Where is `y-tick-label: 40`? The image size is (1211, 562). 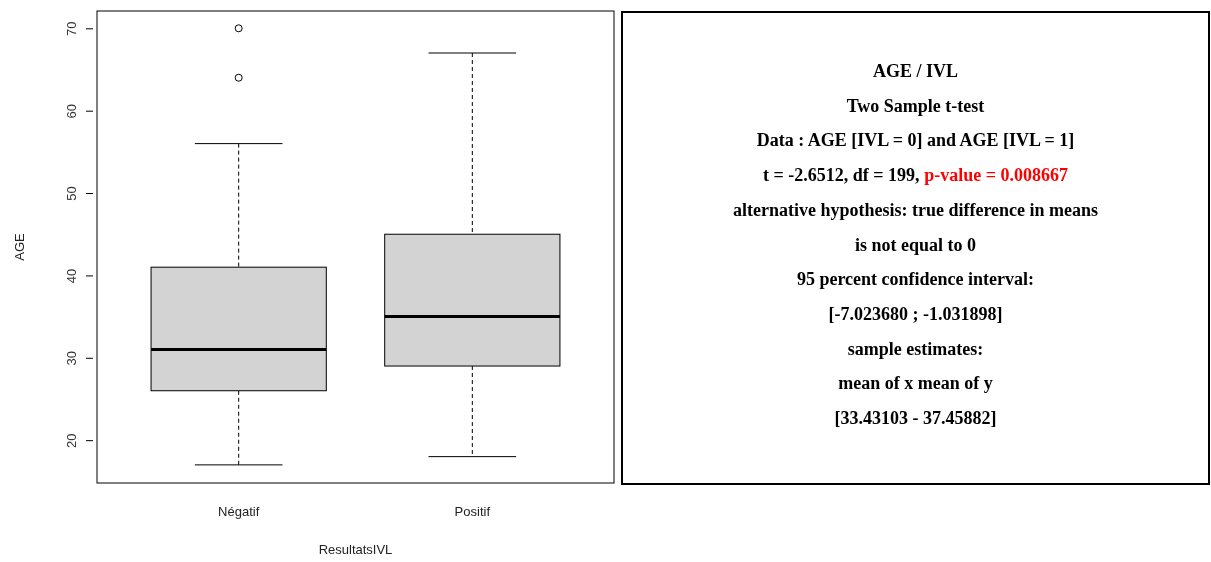 y-tick-label: 40 is located at coordinates (72, 276).